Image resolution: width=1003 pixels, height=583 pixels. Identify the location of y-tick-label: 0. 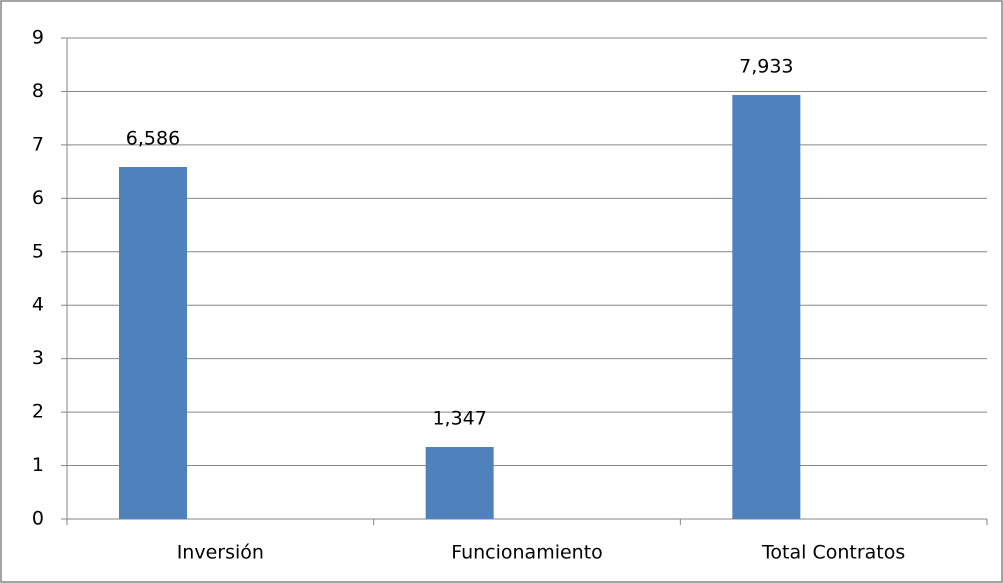
(38, 519).